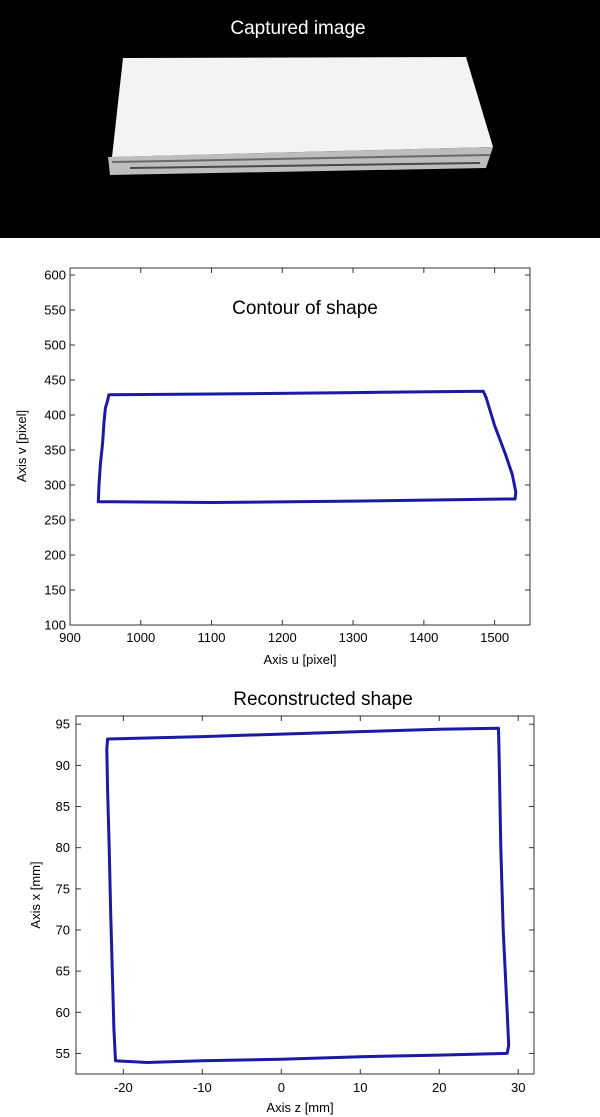 The width and height of the screenshot is (600, 1117). Describe the element at coordinates (55, 415) in the screenshot. I see `contour-y-tick-label: 400` at that location.